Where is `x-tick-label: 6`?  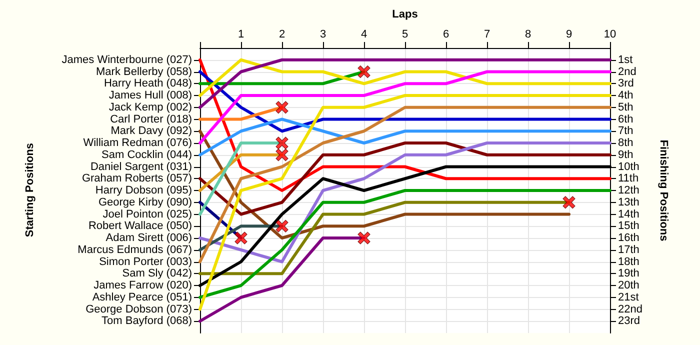
x-tick-label: 6 is located at coordinates (446, 34).